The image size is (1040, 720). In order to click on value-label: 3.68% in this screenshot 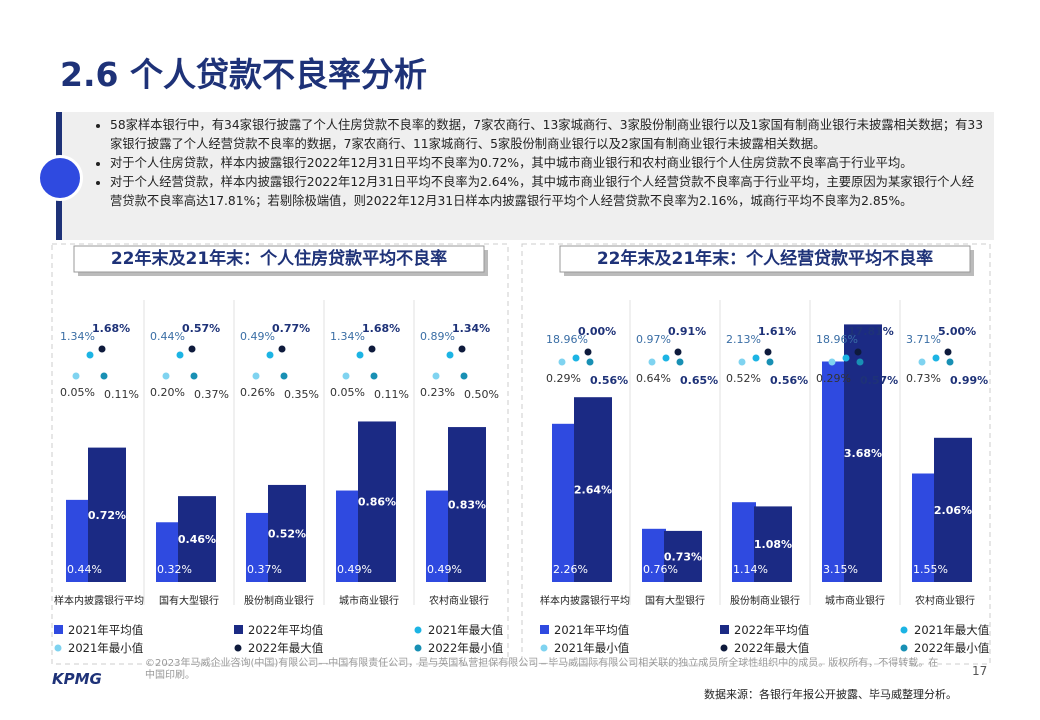, I will do `click(863, 453)`.